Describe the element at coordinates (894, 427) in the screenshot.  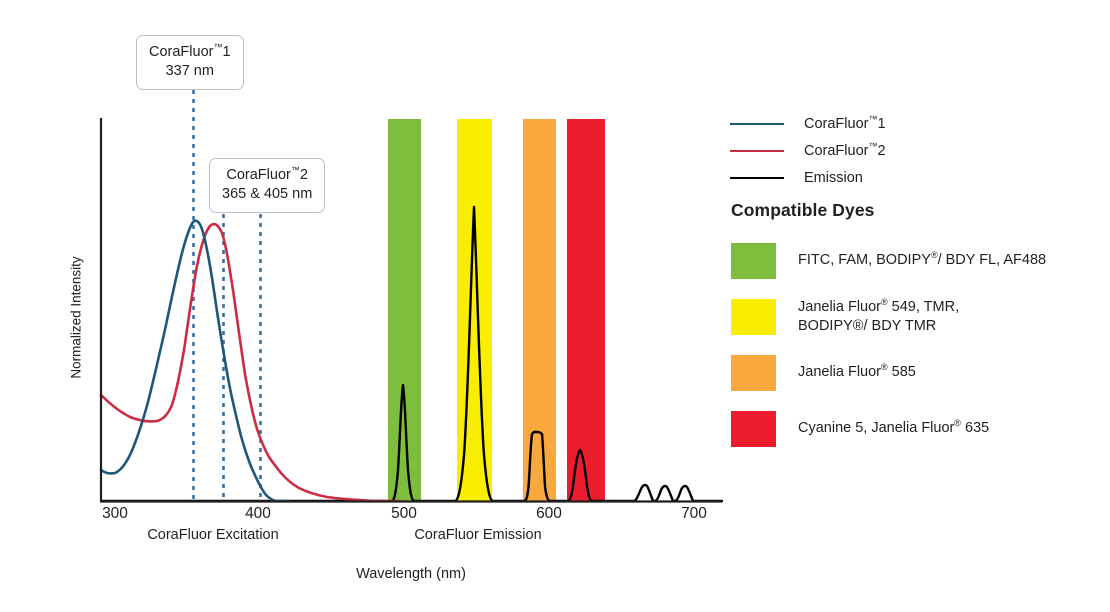
I see `dye-label-red: Cyanine 5, Janelia Fluor® 635` at that location.